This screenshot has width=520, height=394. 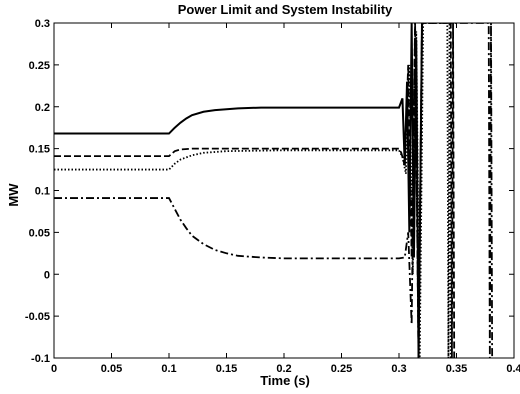 What do you see at coordinates (39, 233) in the screenshot?
I see `y-tick-label: 0.05` at bounding box center [39, 233].